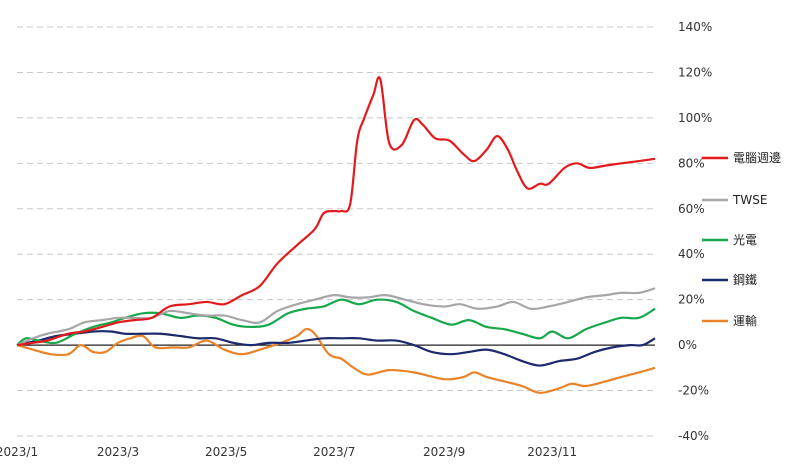 Image resolution: width=800 pixels, height=474 pixels. Describe the element at coordinates (691, 254) in the screenshot. I see `y-tick-label-4: 40%` at that location.